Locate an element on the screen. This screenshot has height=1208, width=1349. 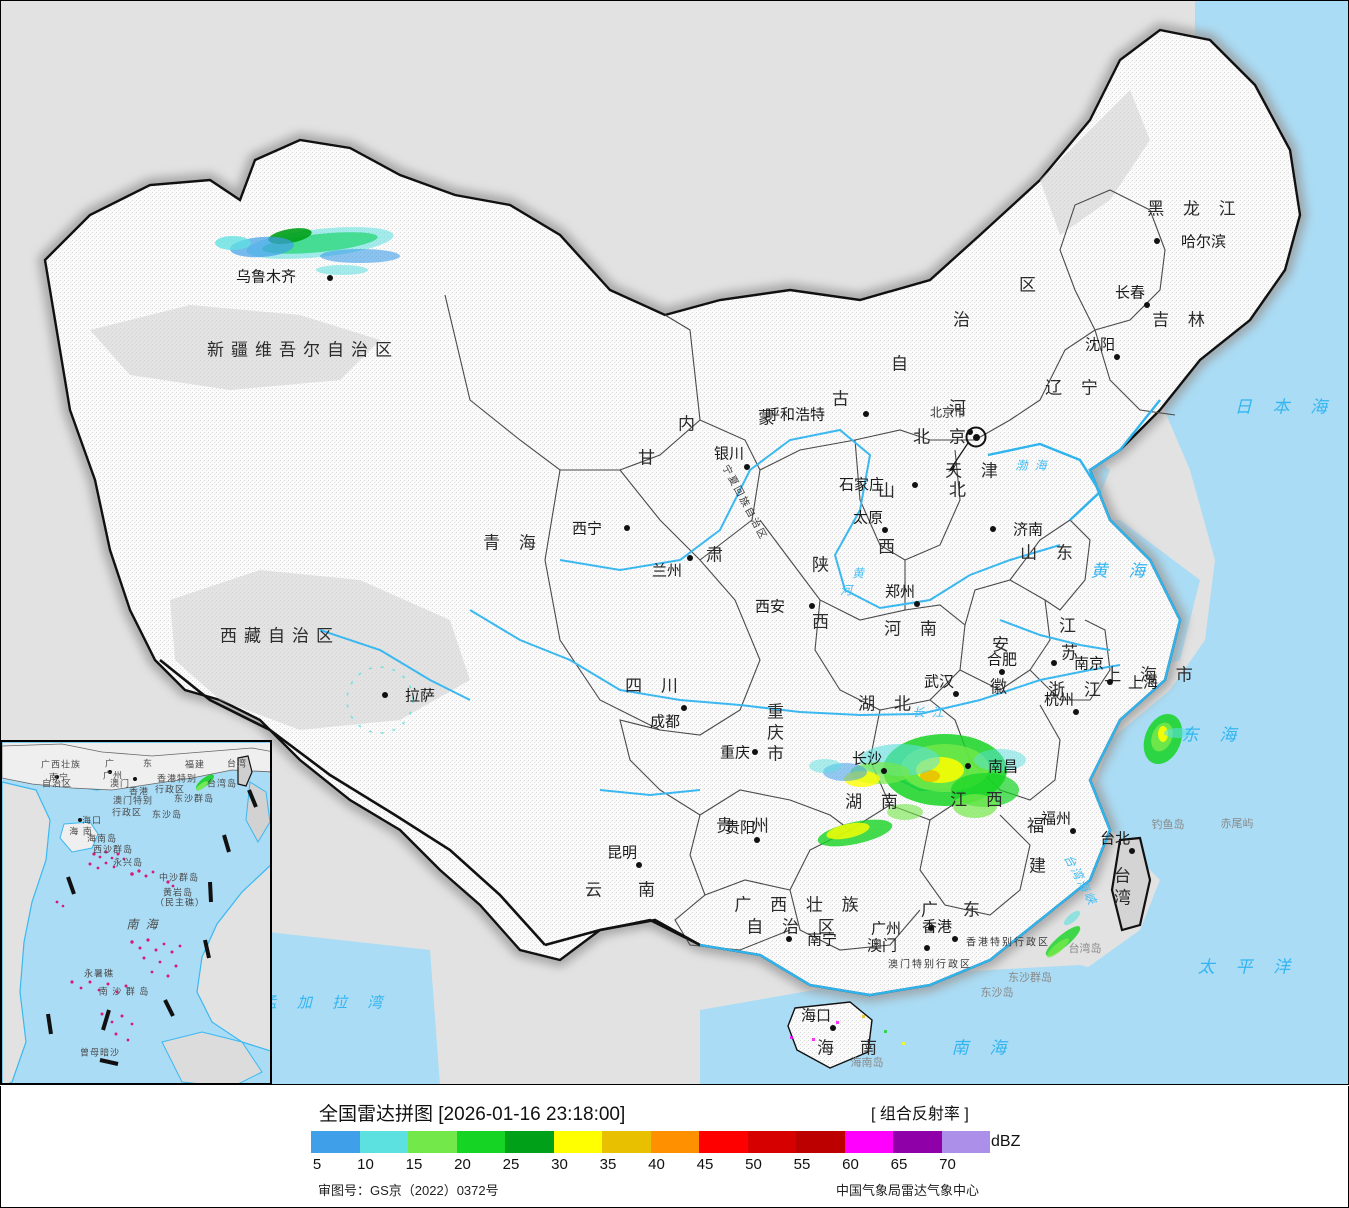
colorbar-tick: 10 is located at coordinates (365, 1164).